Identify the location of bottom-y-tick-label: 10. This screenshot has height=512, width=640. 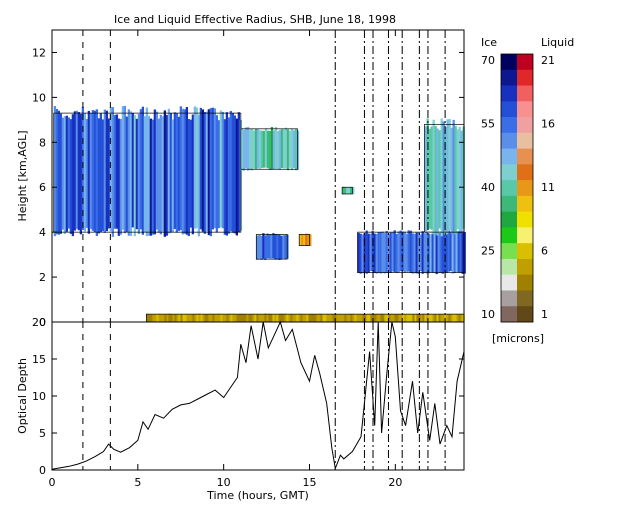
(39, 396).